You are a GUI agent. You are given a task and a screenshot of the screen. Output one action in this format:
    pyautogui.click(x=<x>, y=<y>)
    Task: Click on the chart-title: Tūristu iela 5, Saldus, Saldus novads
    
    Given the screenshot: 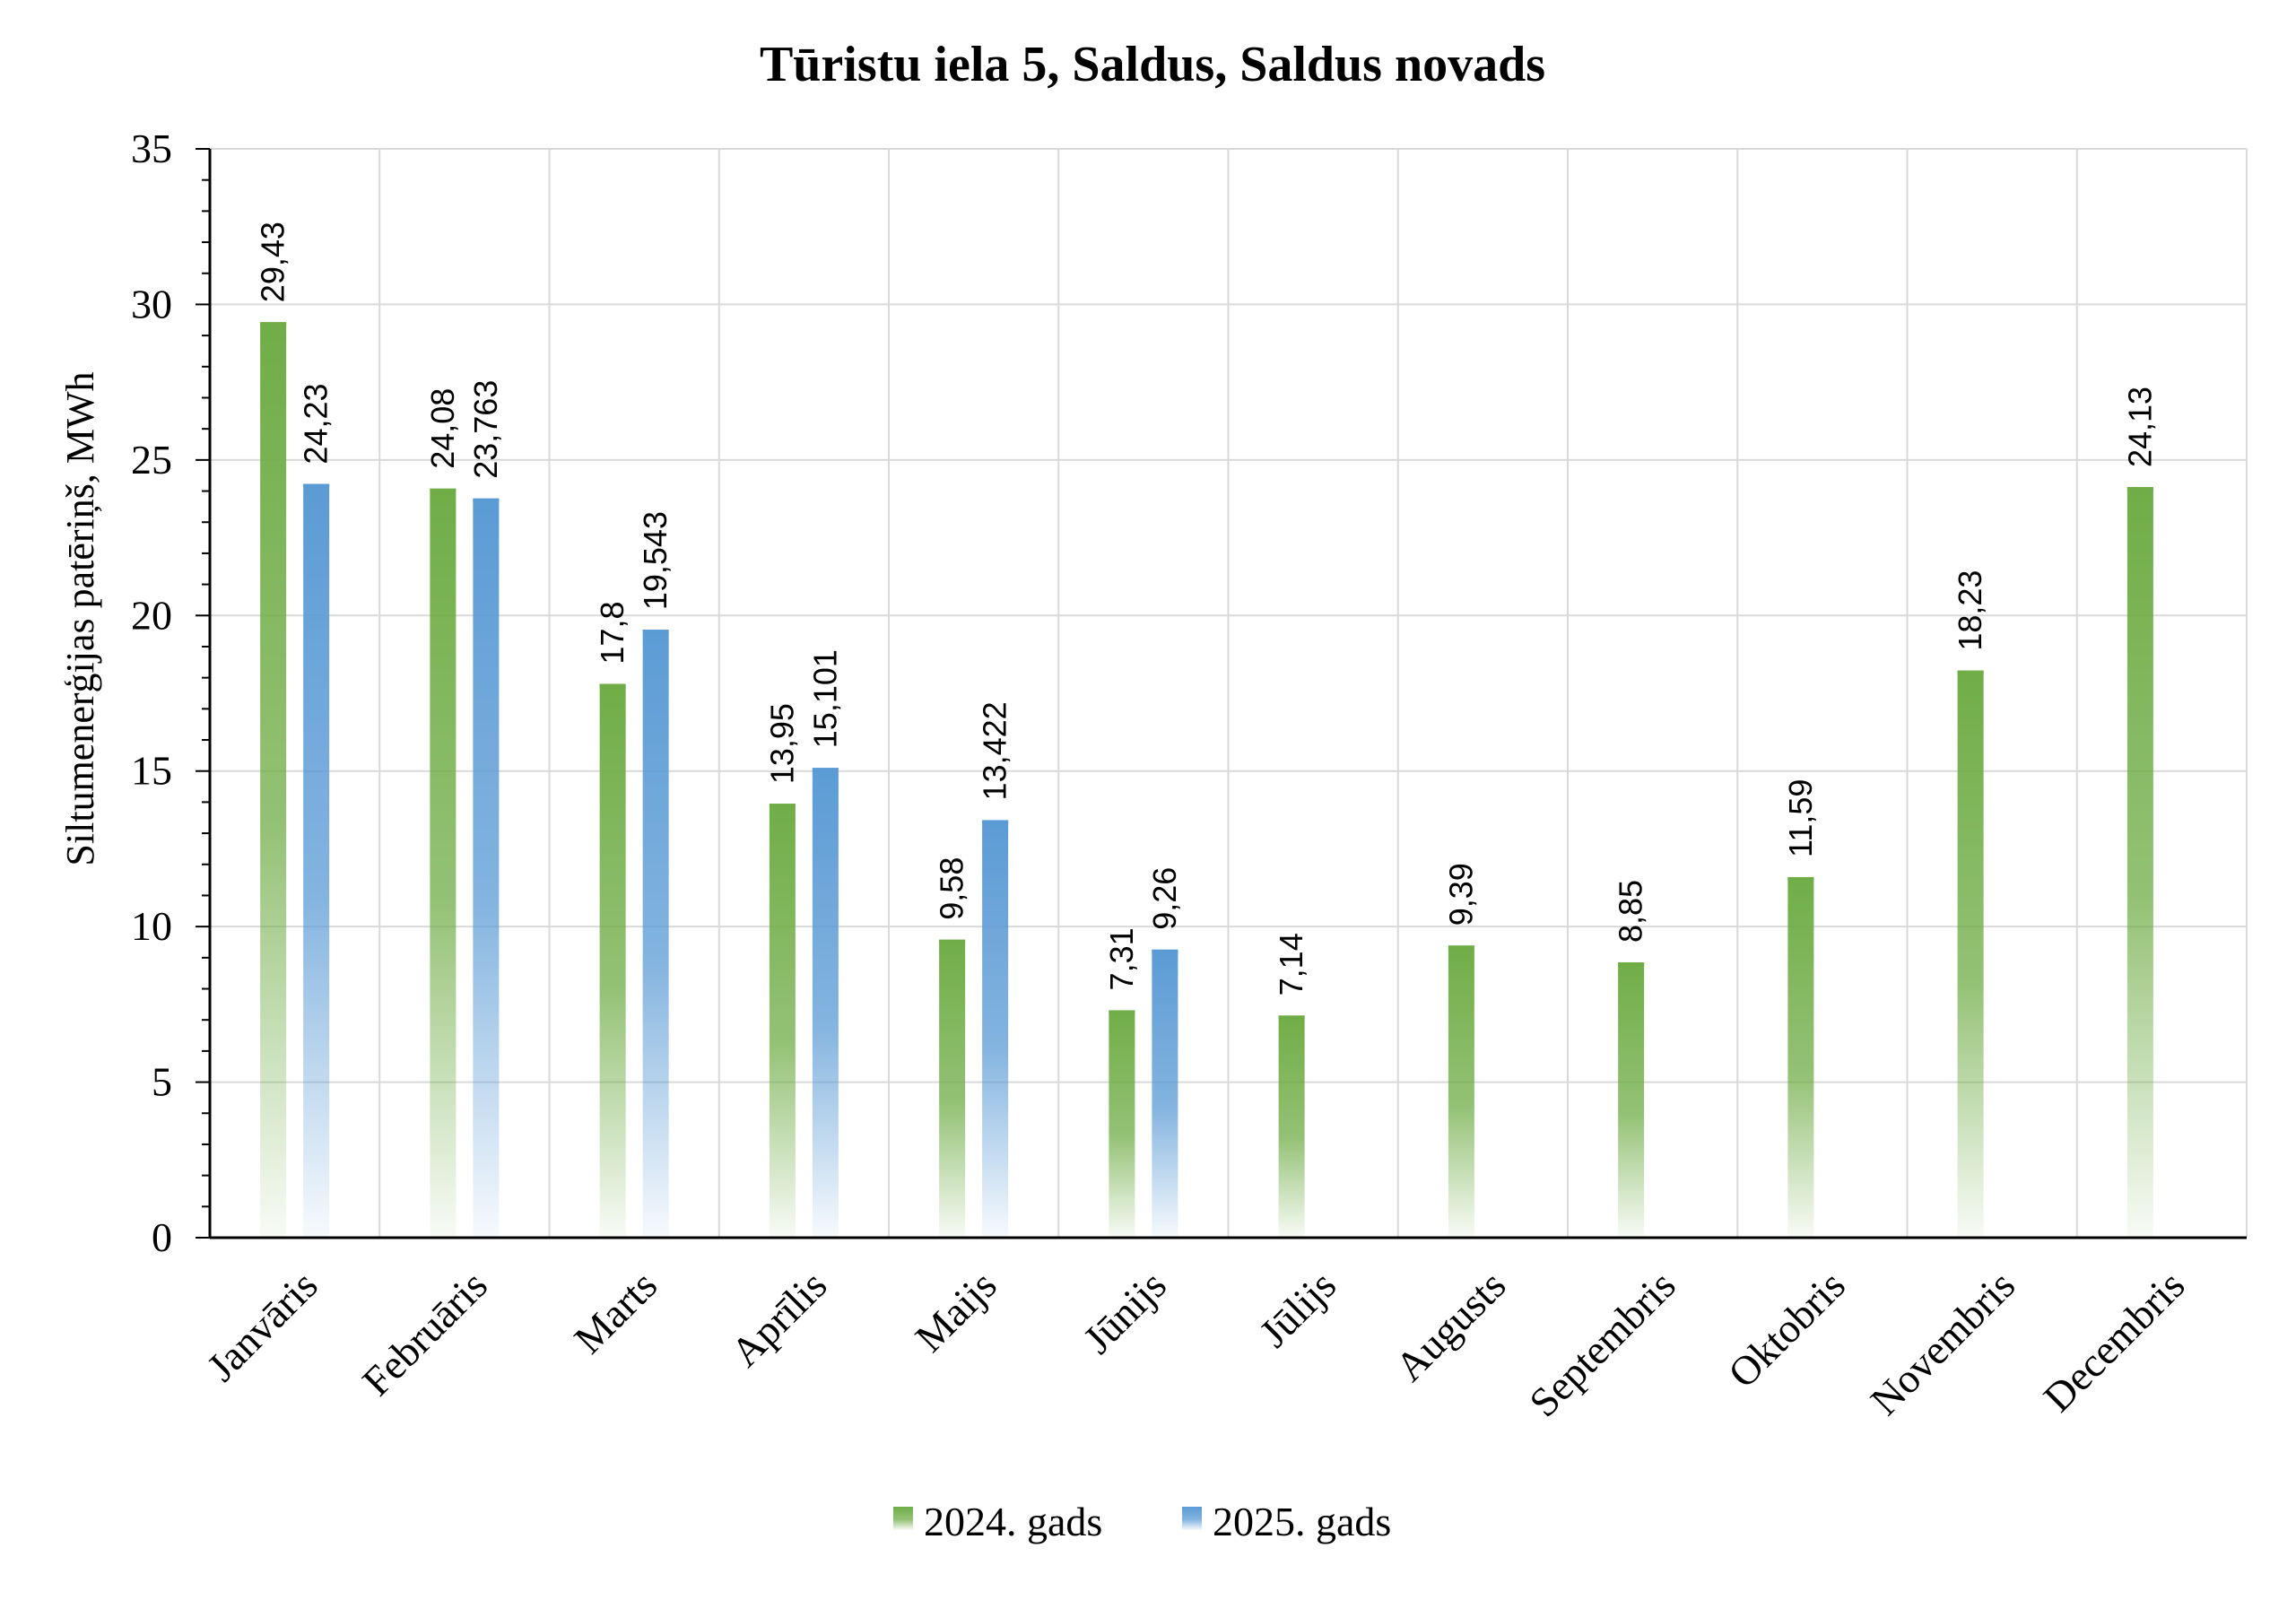 What is the action you would take?
    pyautogui.click(x=1152, y=64)
    